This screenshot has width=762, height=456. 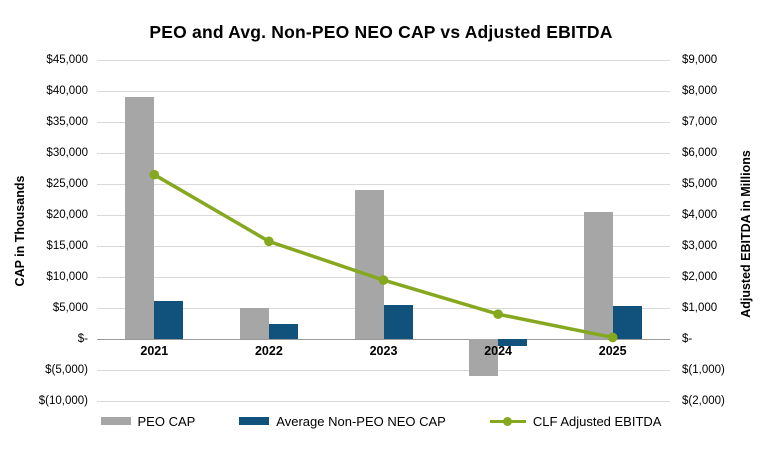 What do you see at coordinates (398, 321) in the screenshot?
I see `average-non-peo-neo-cap-bar-2023` at bounding box center [398, 321].